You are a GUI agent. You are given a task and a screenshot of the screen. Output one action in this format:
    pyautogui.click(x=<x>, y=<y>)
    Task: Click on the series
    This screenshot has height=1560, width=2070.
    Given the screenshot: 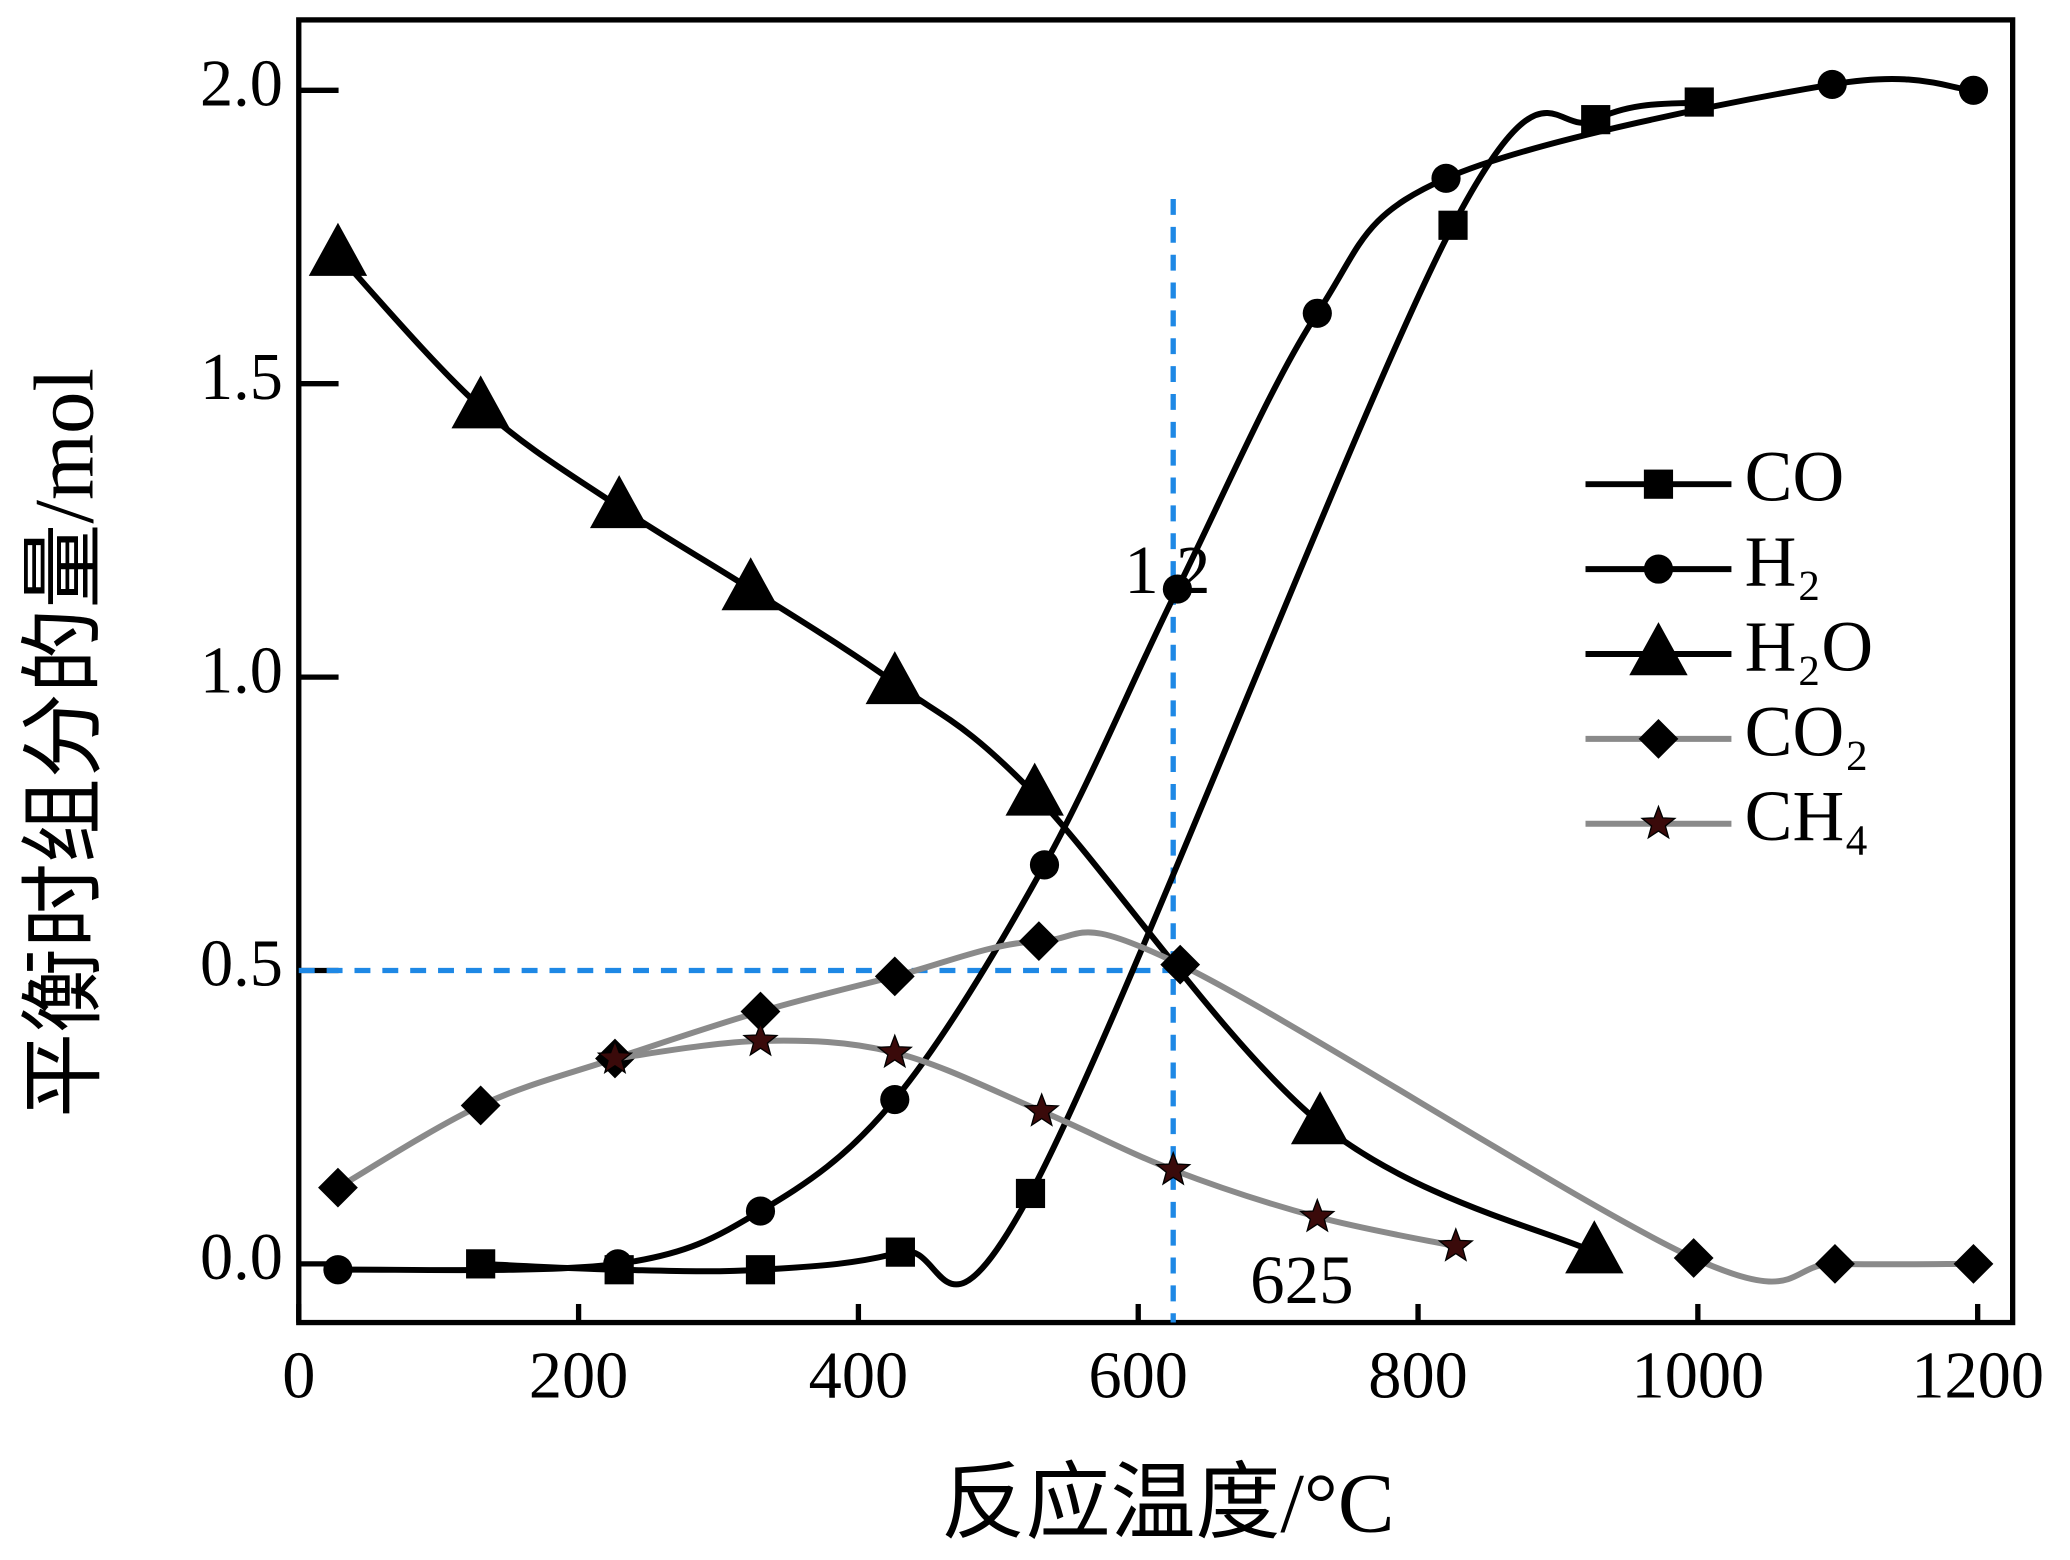 What is the action you would take?
    pyautogui.click(x=1035, y=1141)
    